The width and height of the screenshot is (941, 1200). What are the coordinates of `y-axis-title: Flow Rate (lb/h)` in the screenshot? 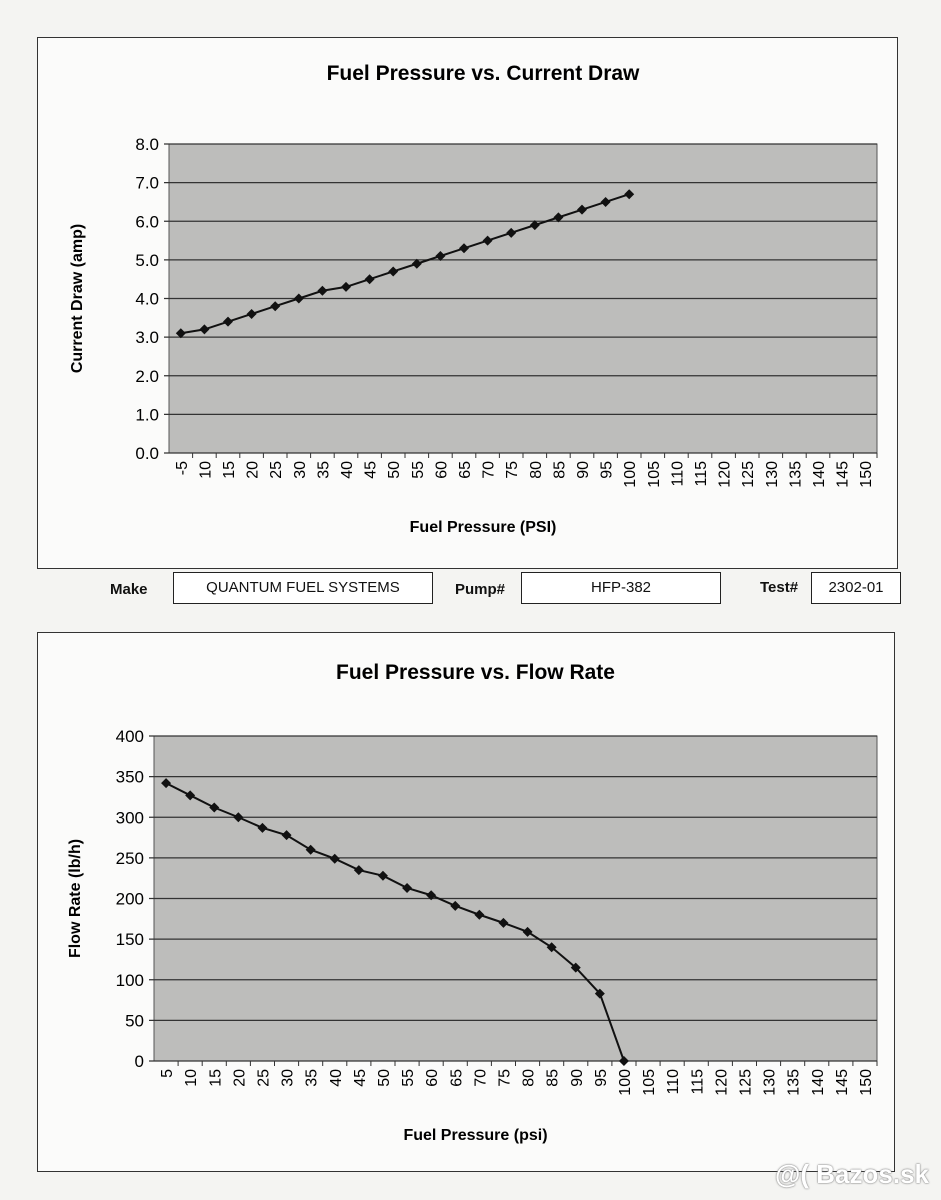 It's located at (75, 898).